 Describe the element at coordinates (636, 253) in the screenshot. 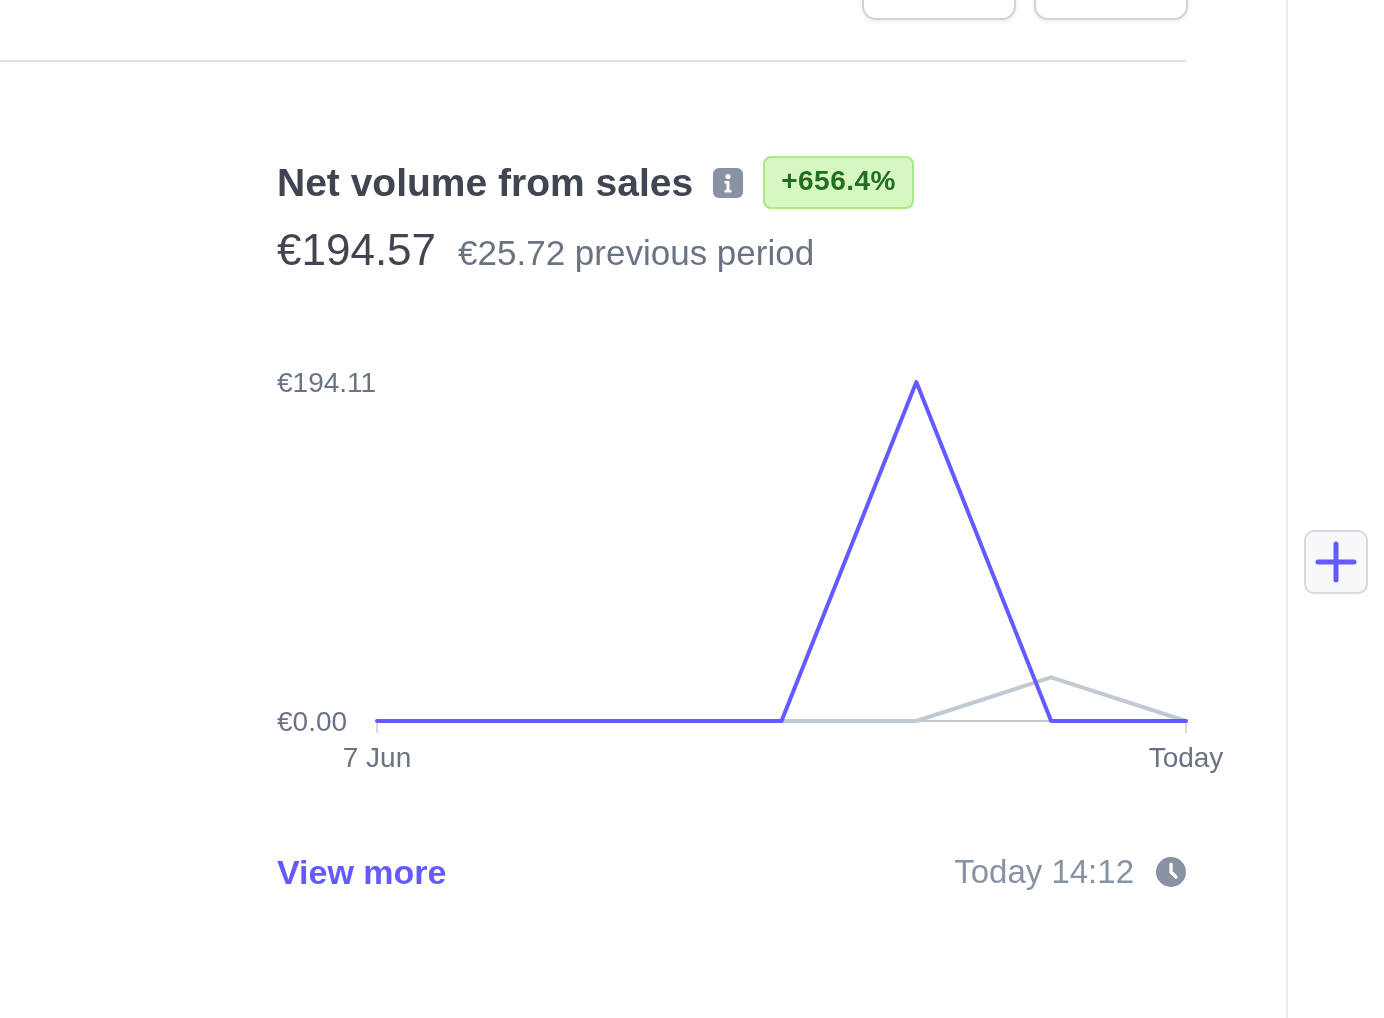

I see `text: €25.72 previous period` at that location.